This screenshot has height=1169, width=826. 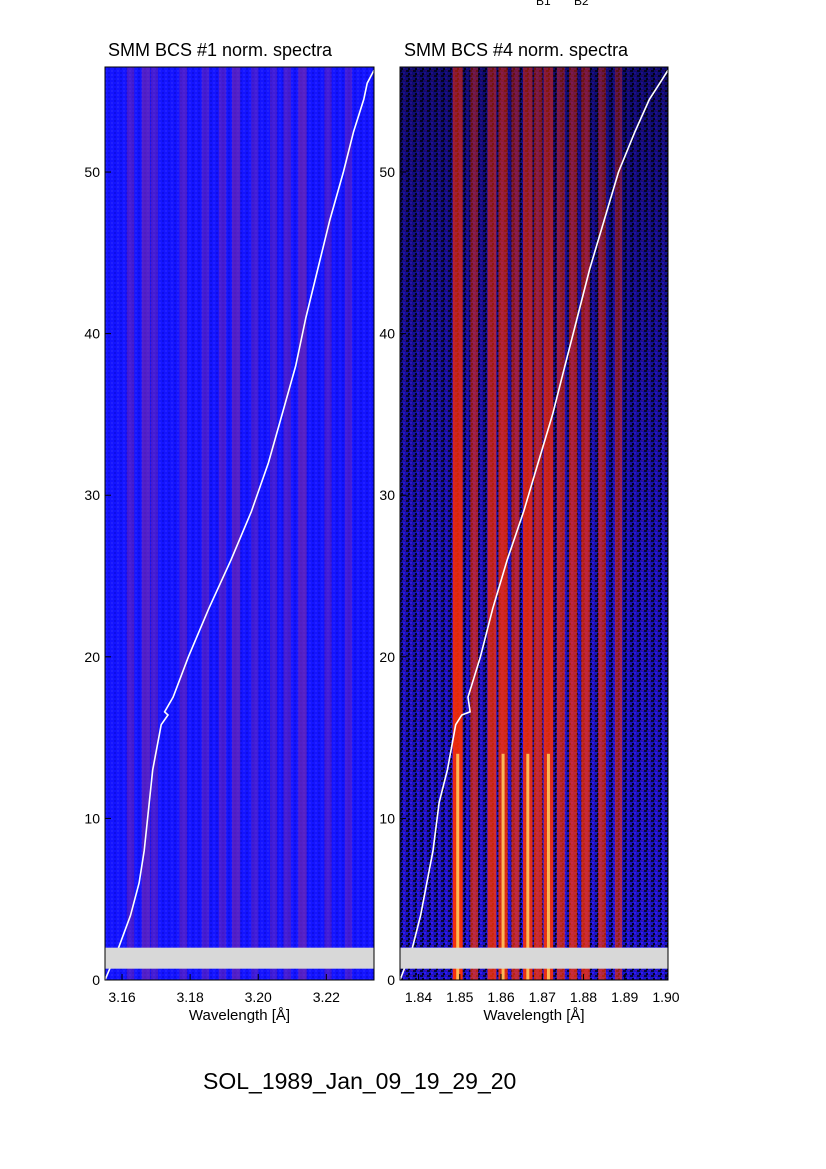 I want to click on header-labels: B1 B2, so click(x=574, y=7).